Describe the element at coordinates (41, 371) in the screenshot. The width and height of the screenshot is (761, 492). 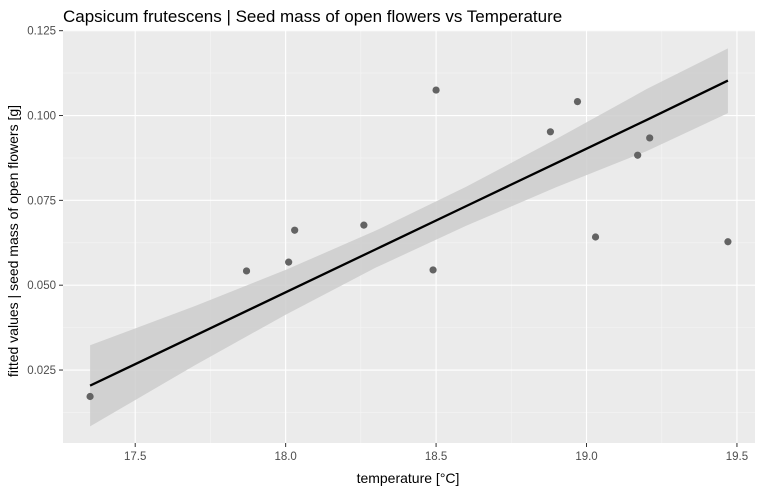
I see `y-tick-label: 0.025` at that location.